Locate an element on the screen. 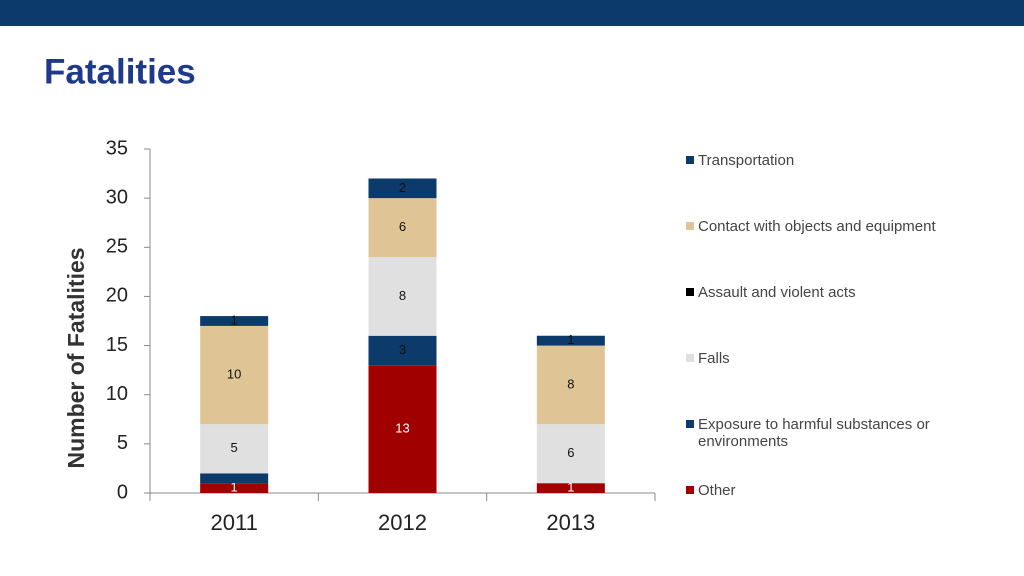  legend-entry: Assault and violent acts is located at coordinates (836, 292).